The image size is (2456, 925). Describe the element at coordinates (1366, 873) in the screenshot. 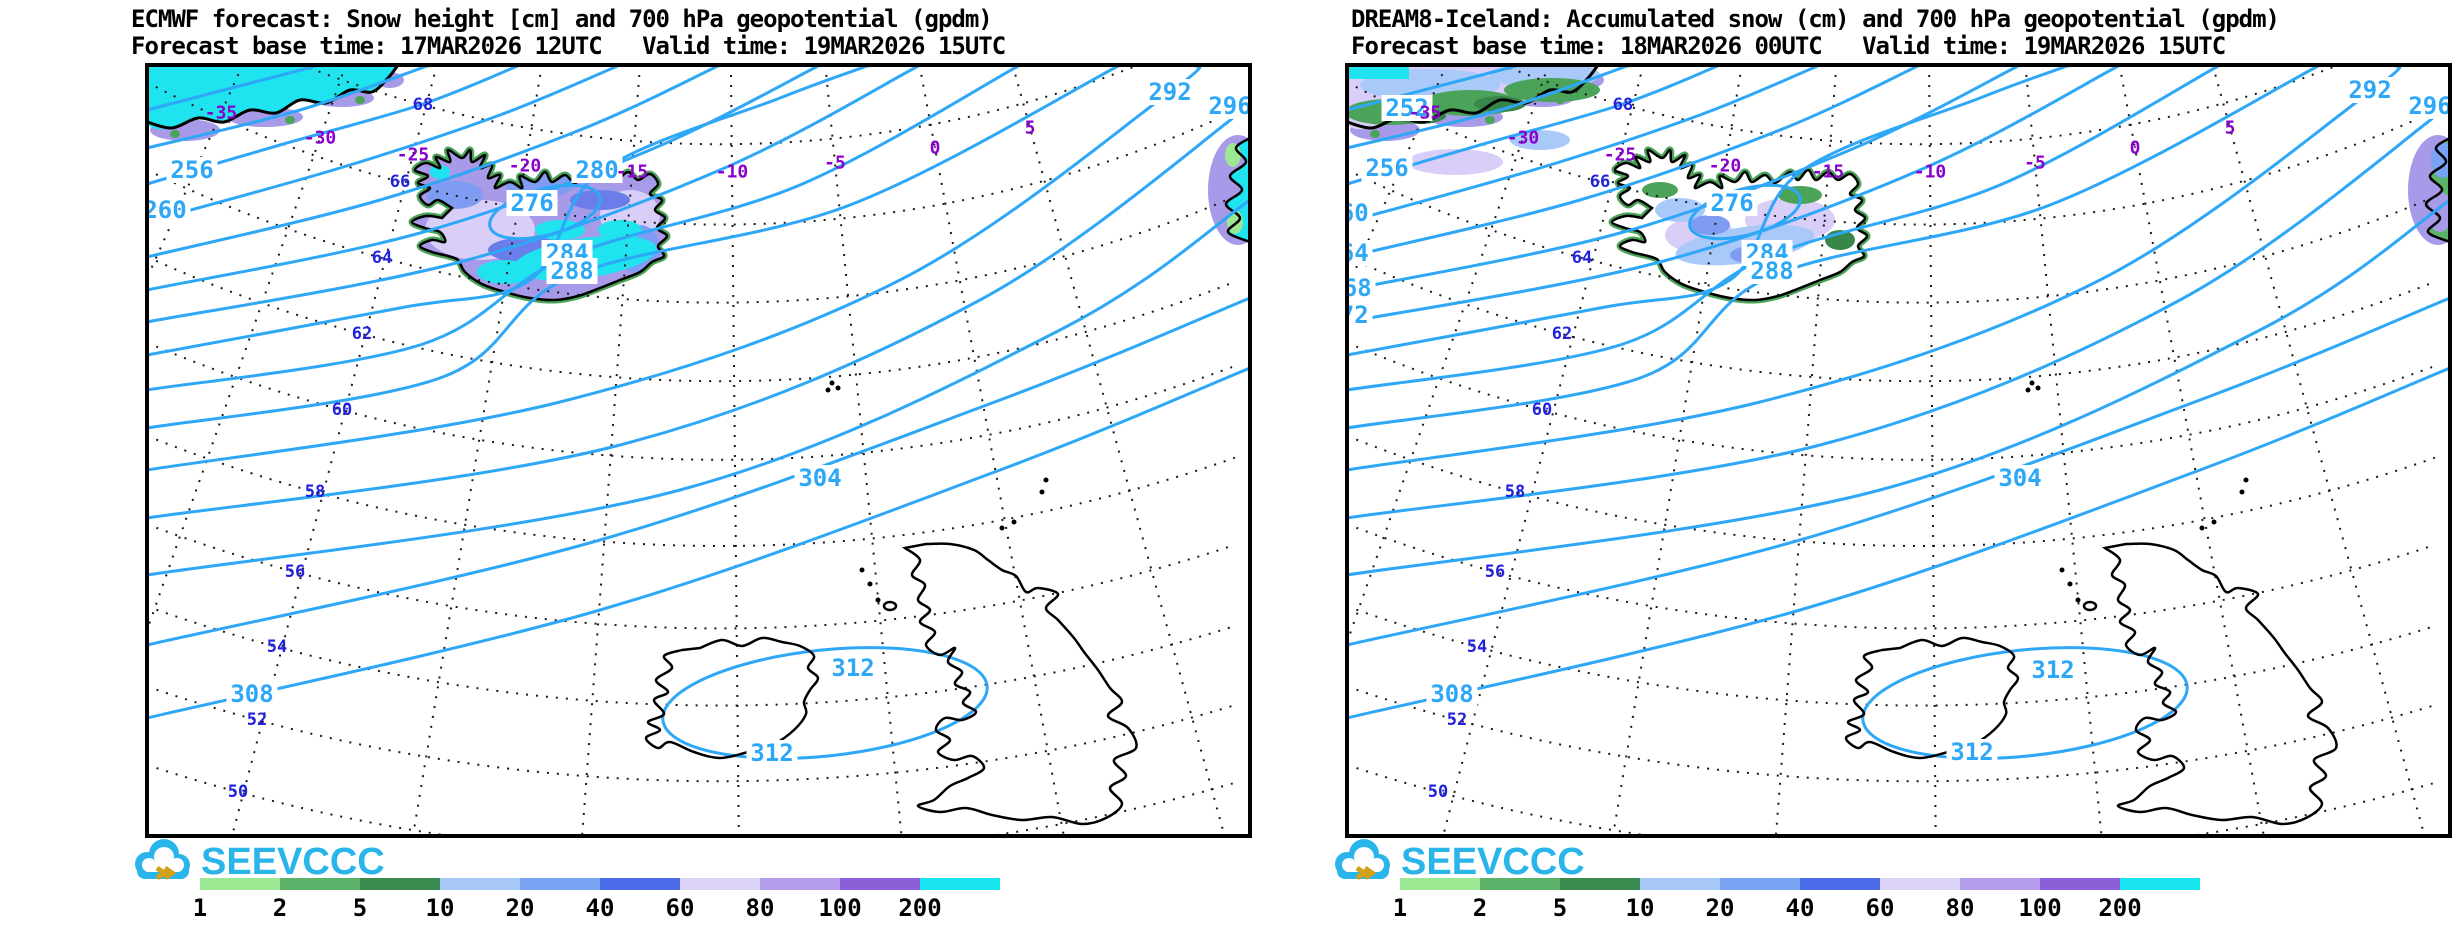

I see `logo-arrow-icon` at that location.